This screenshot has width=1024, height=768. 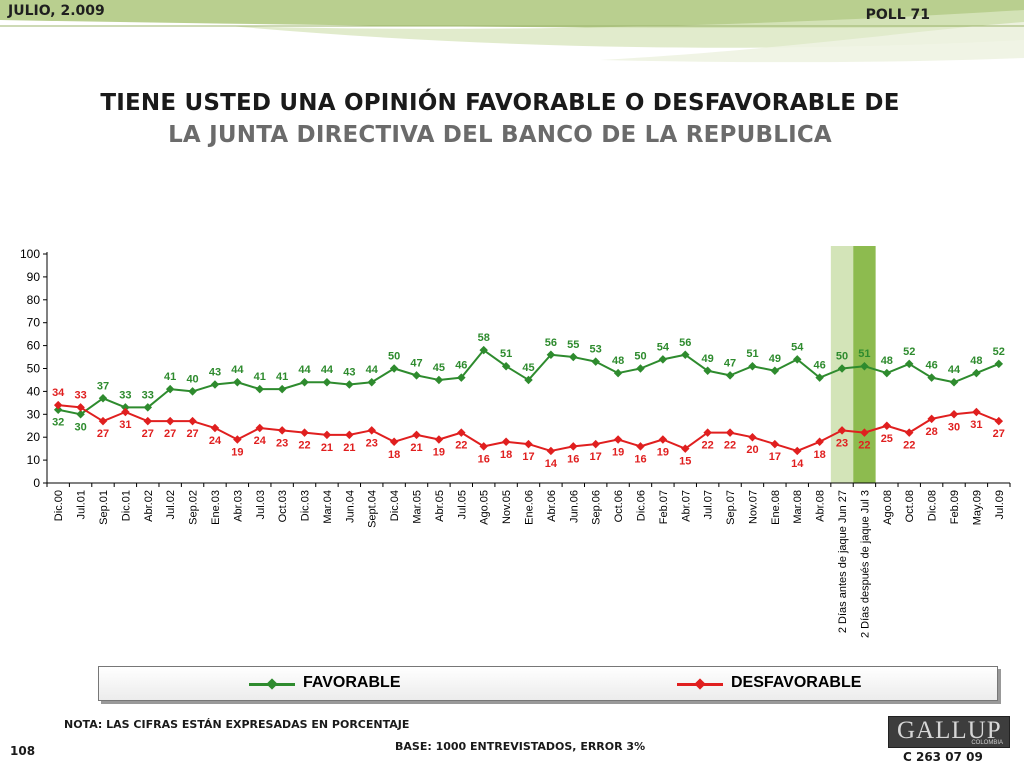 What do you see at coordinates (512, 14) in the screenshot?
I see `header-swoosh-top` at bounding box center [512, 14].